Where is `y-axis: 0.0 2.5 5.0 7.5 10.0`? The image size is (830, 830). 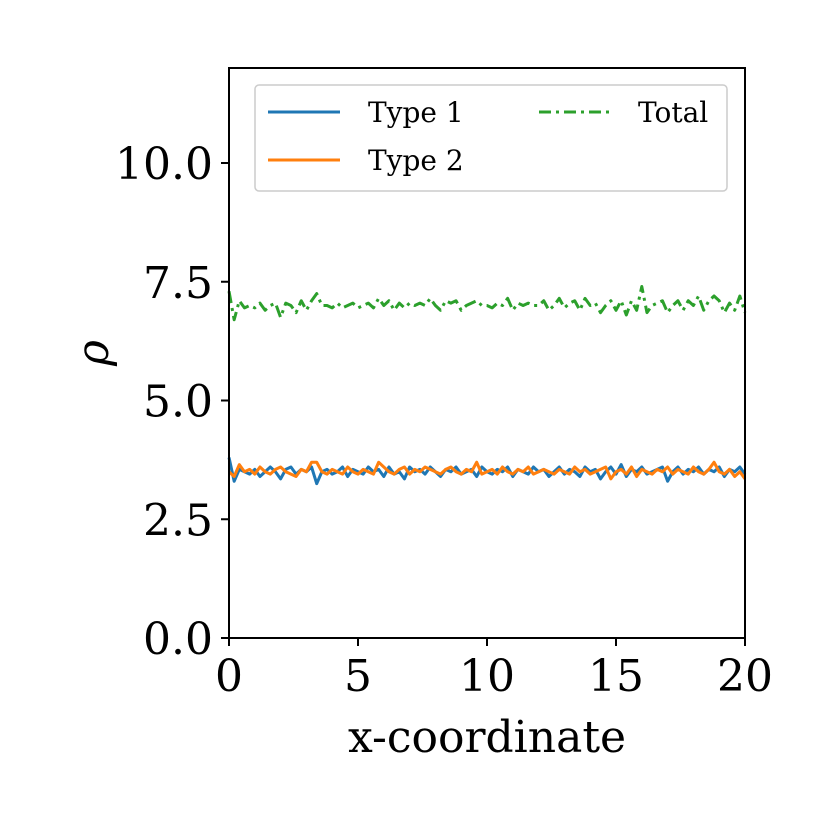
y-axis: 0.0 2.5 5.0 7.5 10.0 is located at coordinates (172, 402).